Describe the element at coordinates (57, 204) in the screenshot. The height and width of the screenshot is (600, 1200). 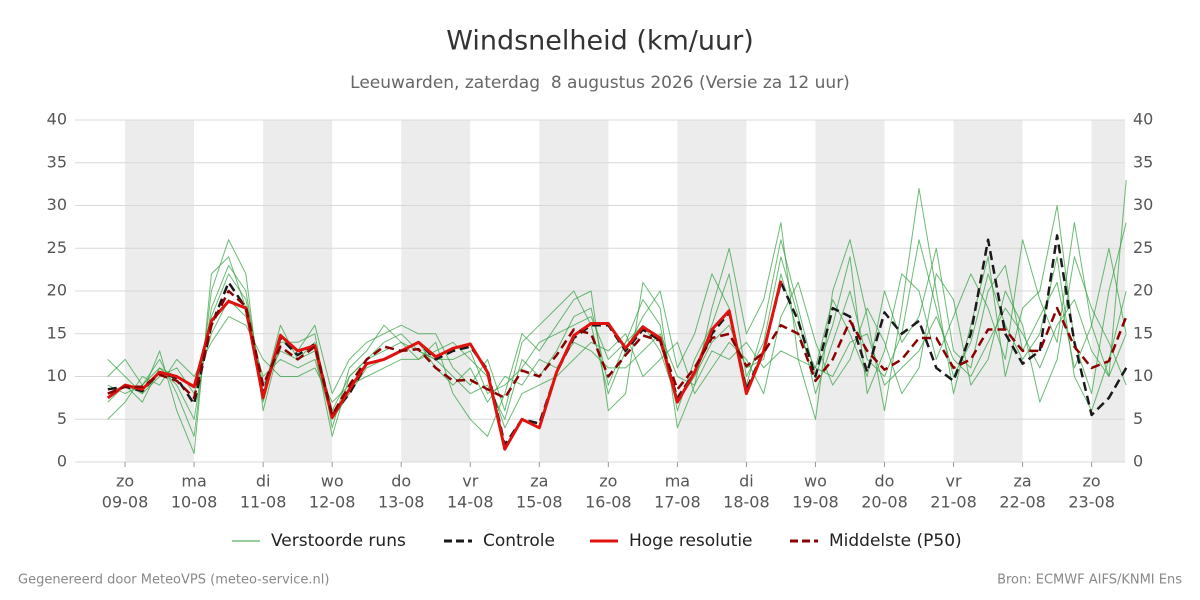
I see `y-tick-label: 30` at that location.